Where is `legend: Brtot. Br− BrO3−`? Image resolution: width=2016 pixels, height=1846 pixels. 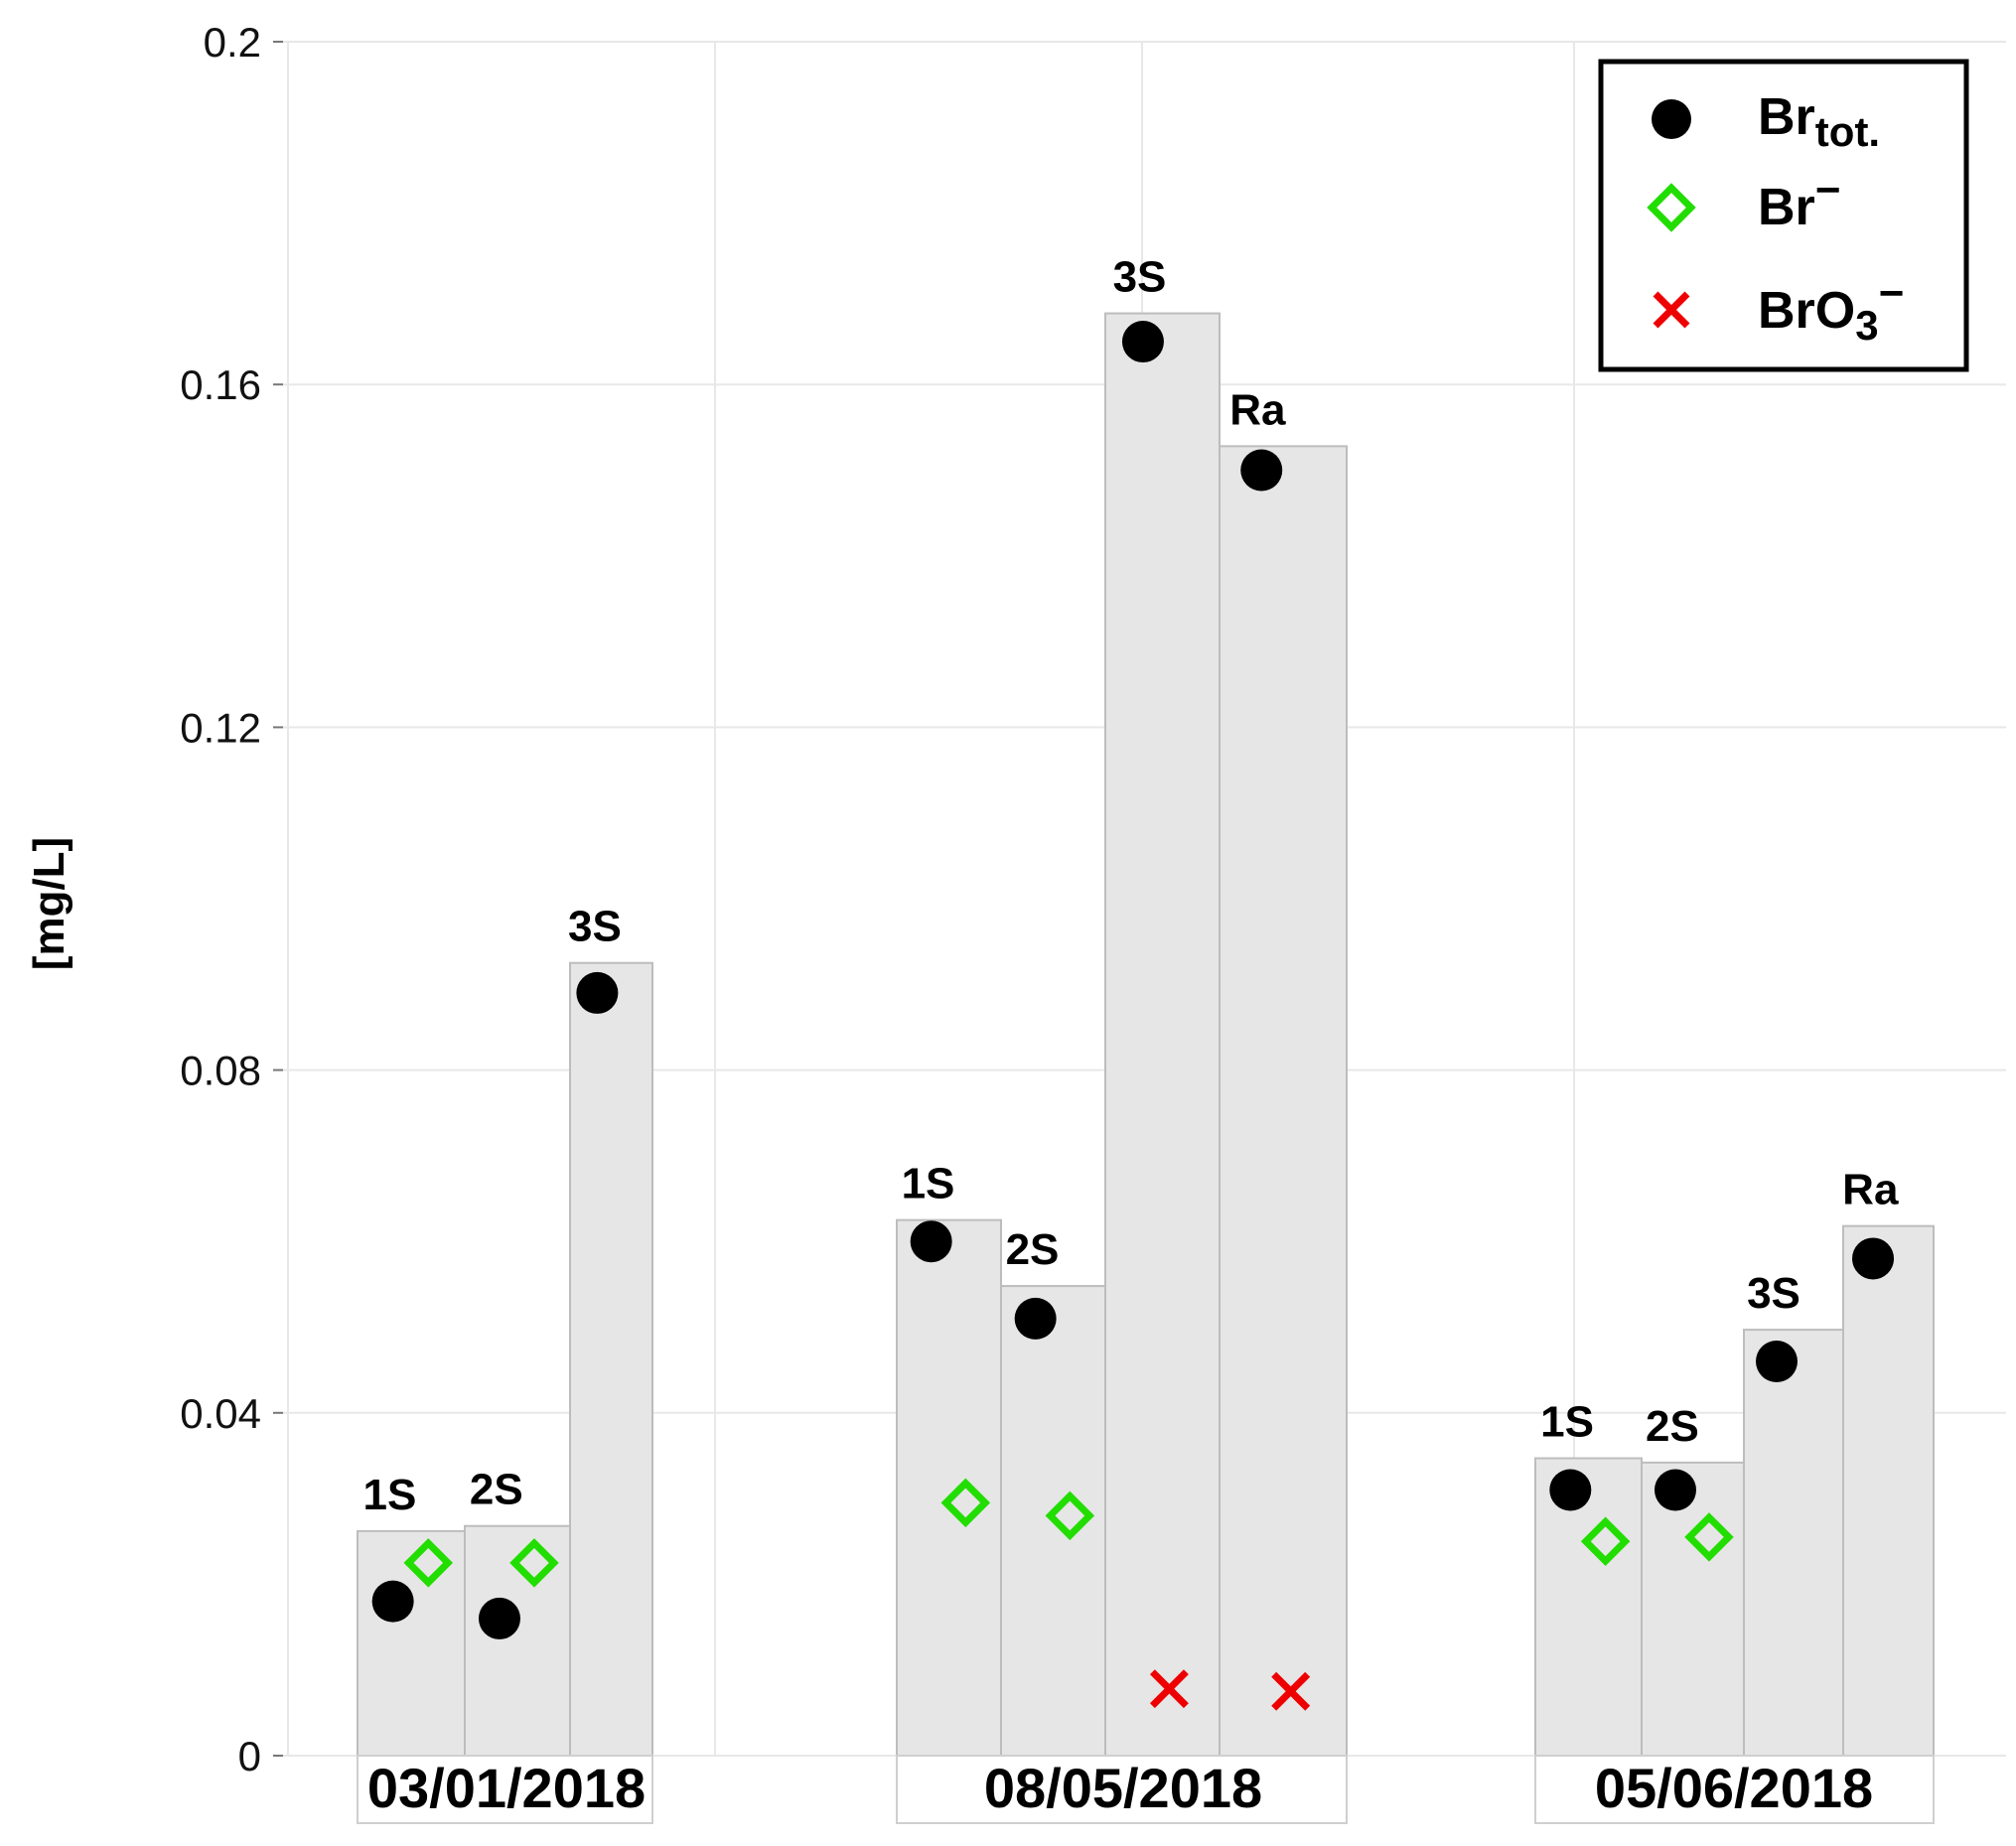
legend: Brtot. Br− BrO3− is located at coordinates (1783, 215).